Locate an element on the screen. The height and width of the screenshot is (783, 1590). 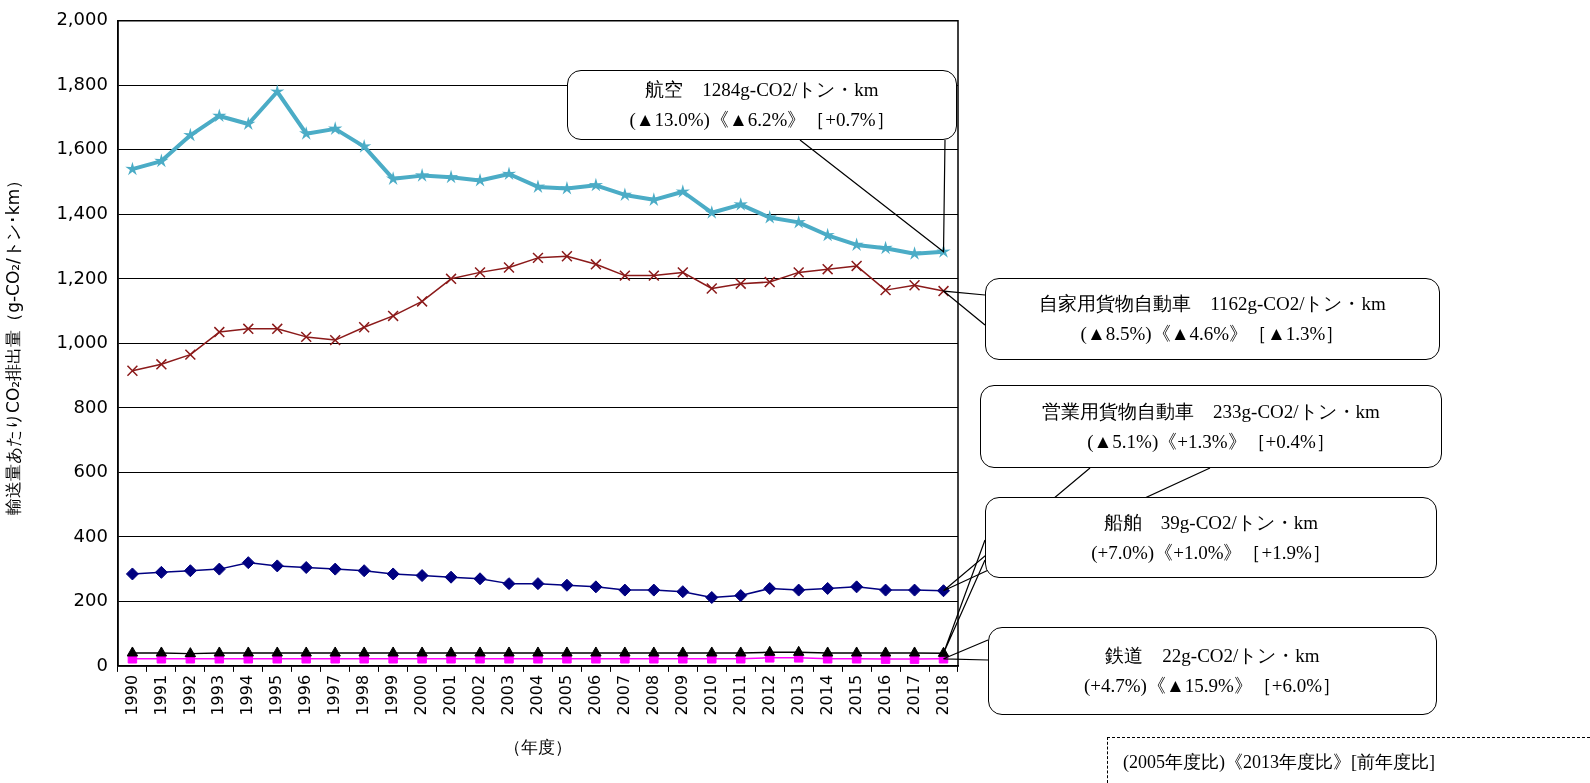
speech-bubble: 鉄道 22g-CO2/トン・km (+4.7%)《▲15.9%》［+6.0%］ is located at coordinates (1212, 671).